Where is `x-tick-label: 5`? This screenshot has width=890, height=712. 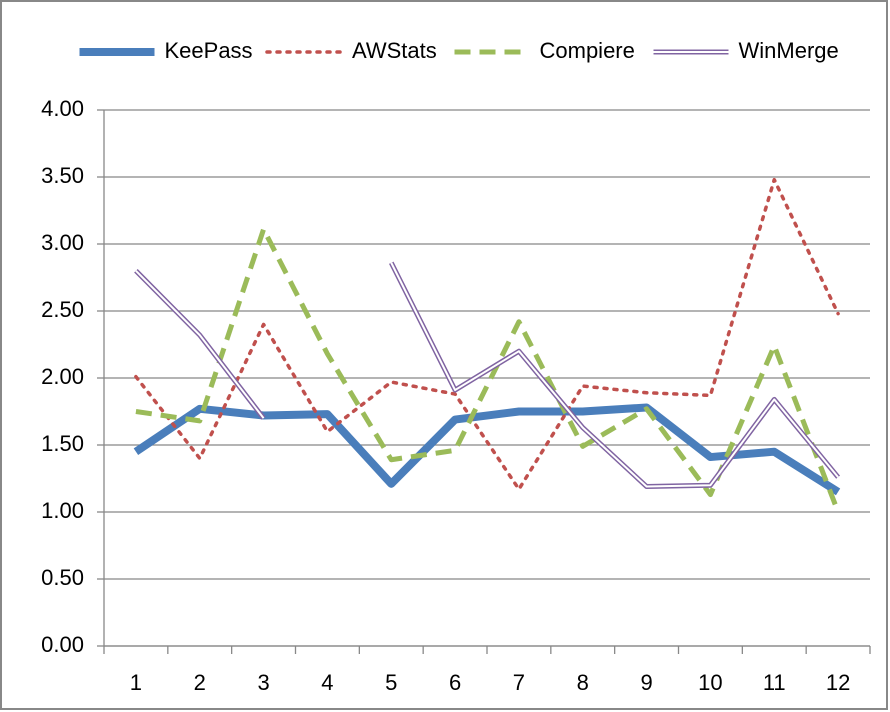 x-tick-label: 5 is located at coordinates (391, 682).